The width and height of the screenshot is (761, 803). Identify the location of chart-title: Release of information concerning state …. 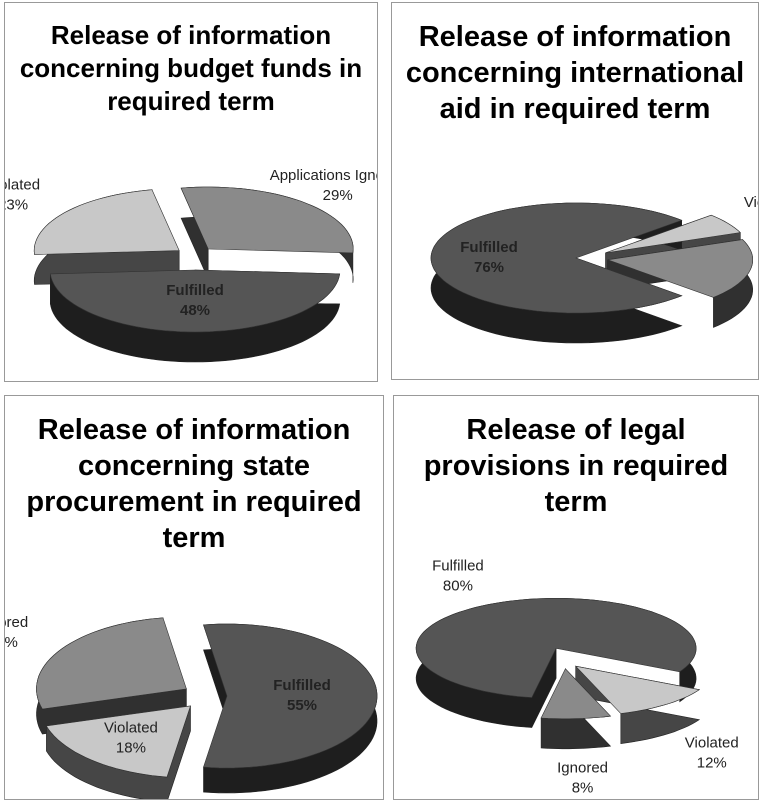
(194, 484).